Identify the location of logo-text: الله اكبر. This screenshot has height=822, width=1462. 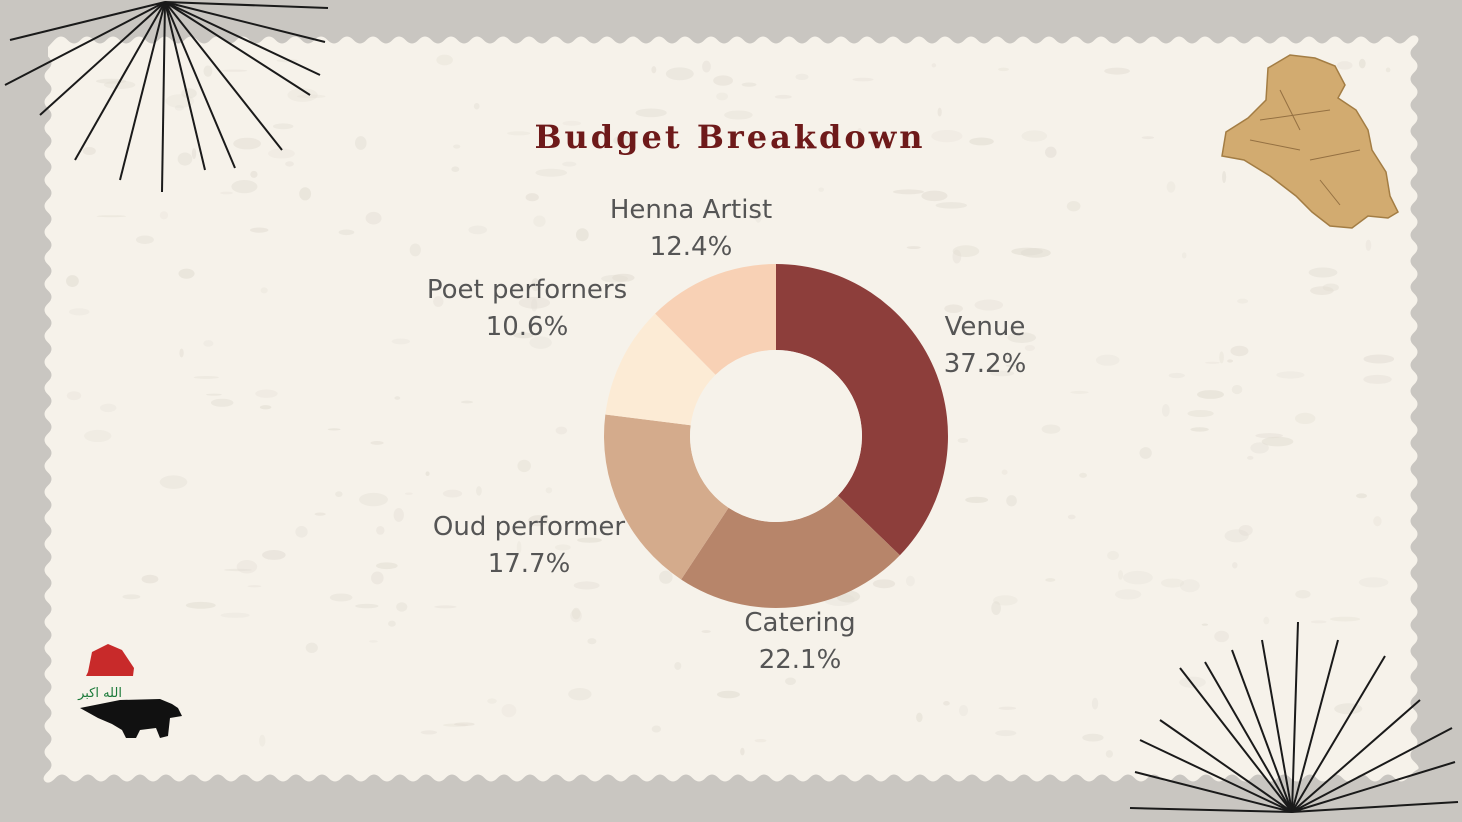
(99, 693).